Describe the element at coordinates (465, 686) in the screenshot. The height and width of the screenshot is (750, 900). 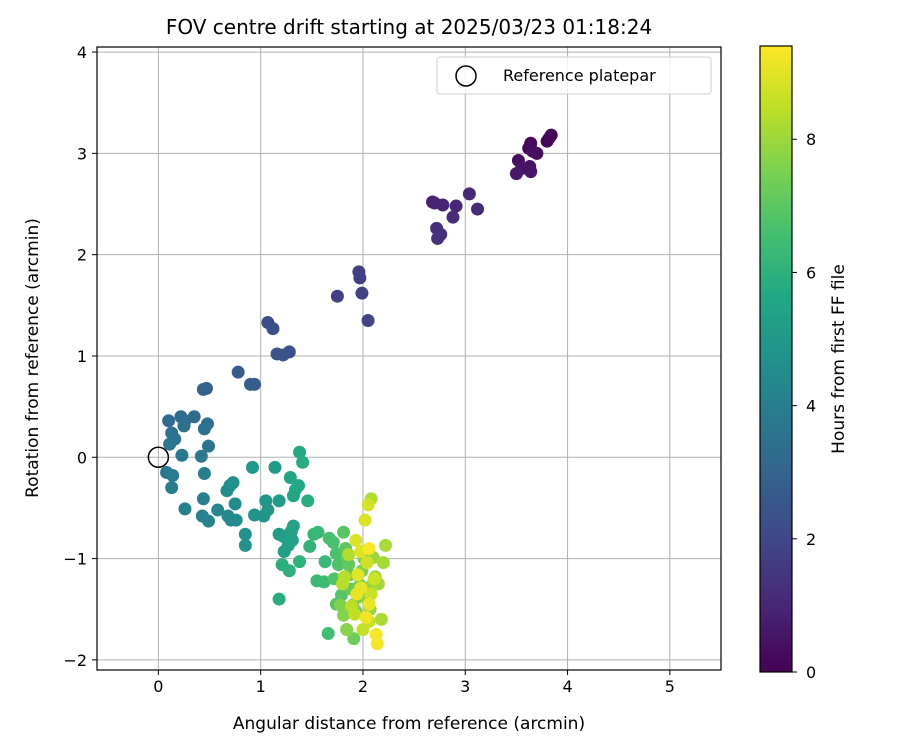
I see `x-tick-label: 3` at that location.